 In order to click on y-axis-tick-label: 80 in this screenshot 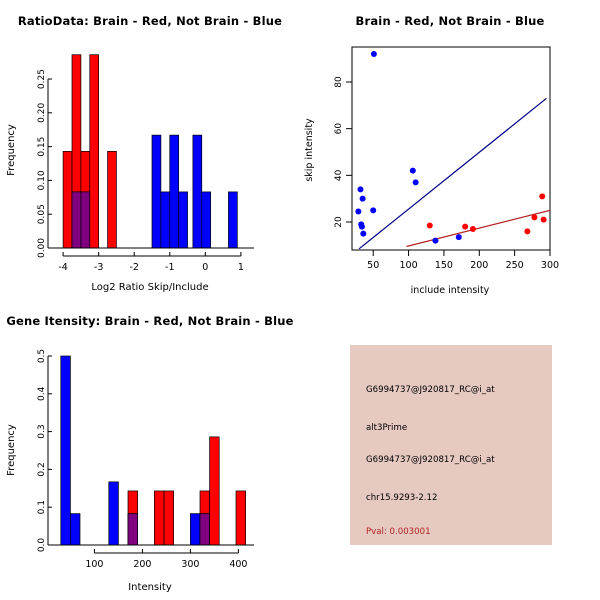, I will do `click(339, 82)`.